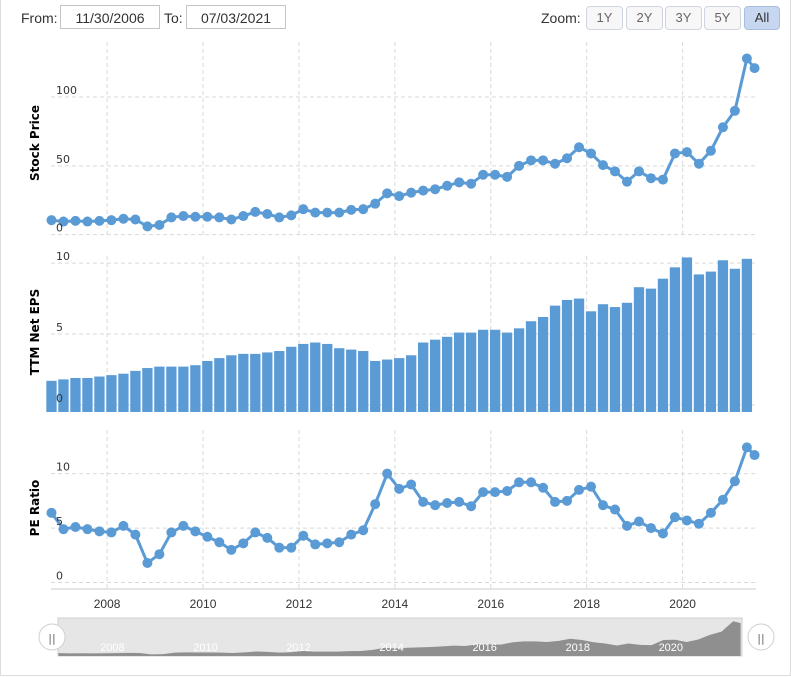 This screenshot has height=677, width=791. What do you see at coordinates (644, 18) in the screenshot?
I see `zoom-2y-button: 2Y` at bounding box center [644, 18].